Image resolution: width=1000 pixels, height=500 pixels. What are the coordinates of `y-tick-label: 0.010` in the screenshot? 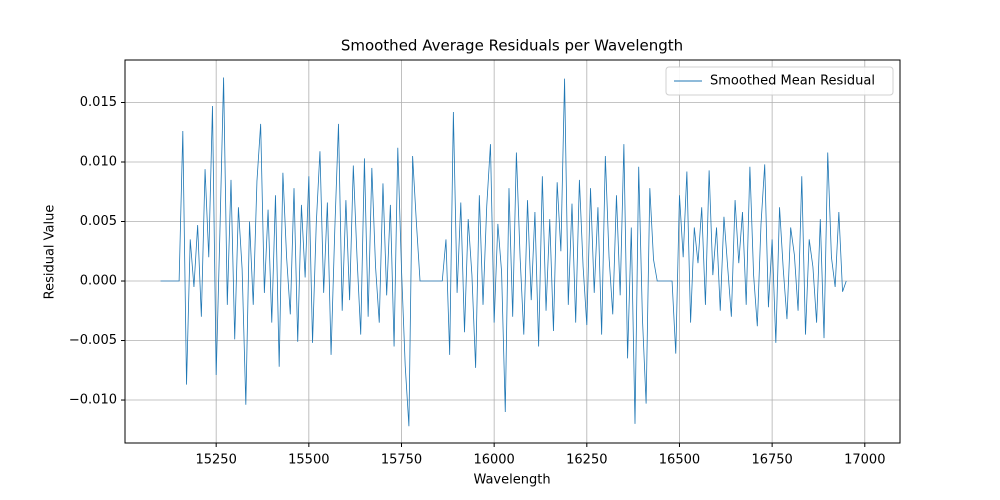 It's located at (98, 161).